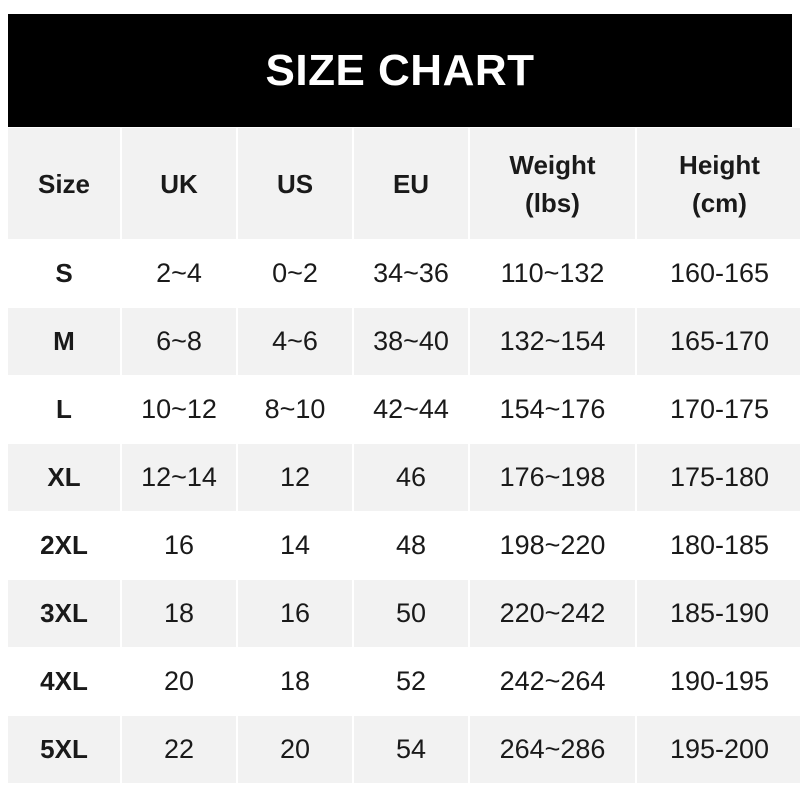  I want to click on cell-size: S, so click(64, 273).